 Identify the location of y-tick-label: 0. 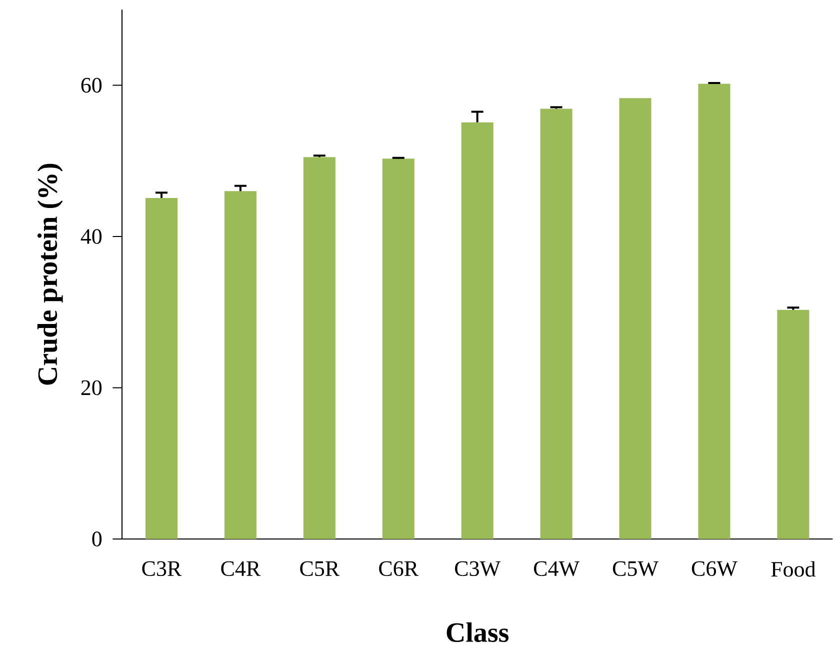
(97, 539).